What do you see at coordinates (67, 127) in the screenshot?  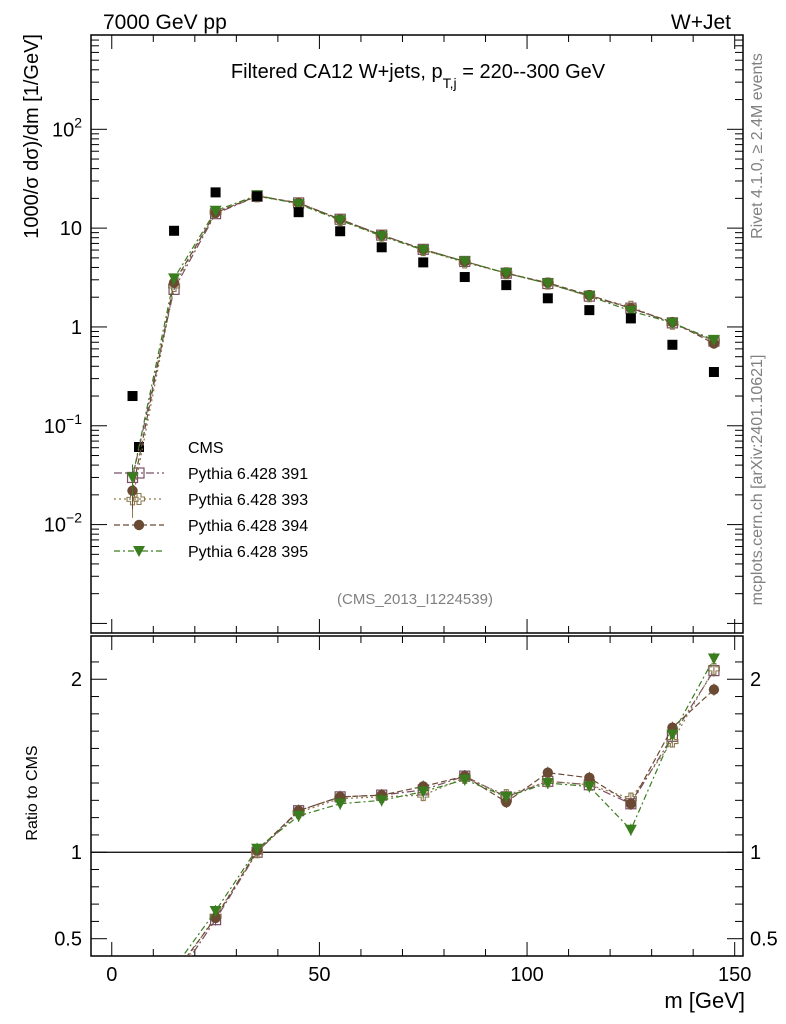 I see `y-tick-label: 10²` at bounding box center [67, 127].